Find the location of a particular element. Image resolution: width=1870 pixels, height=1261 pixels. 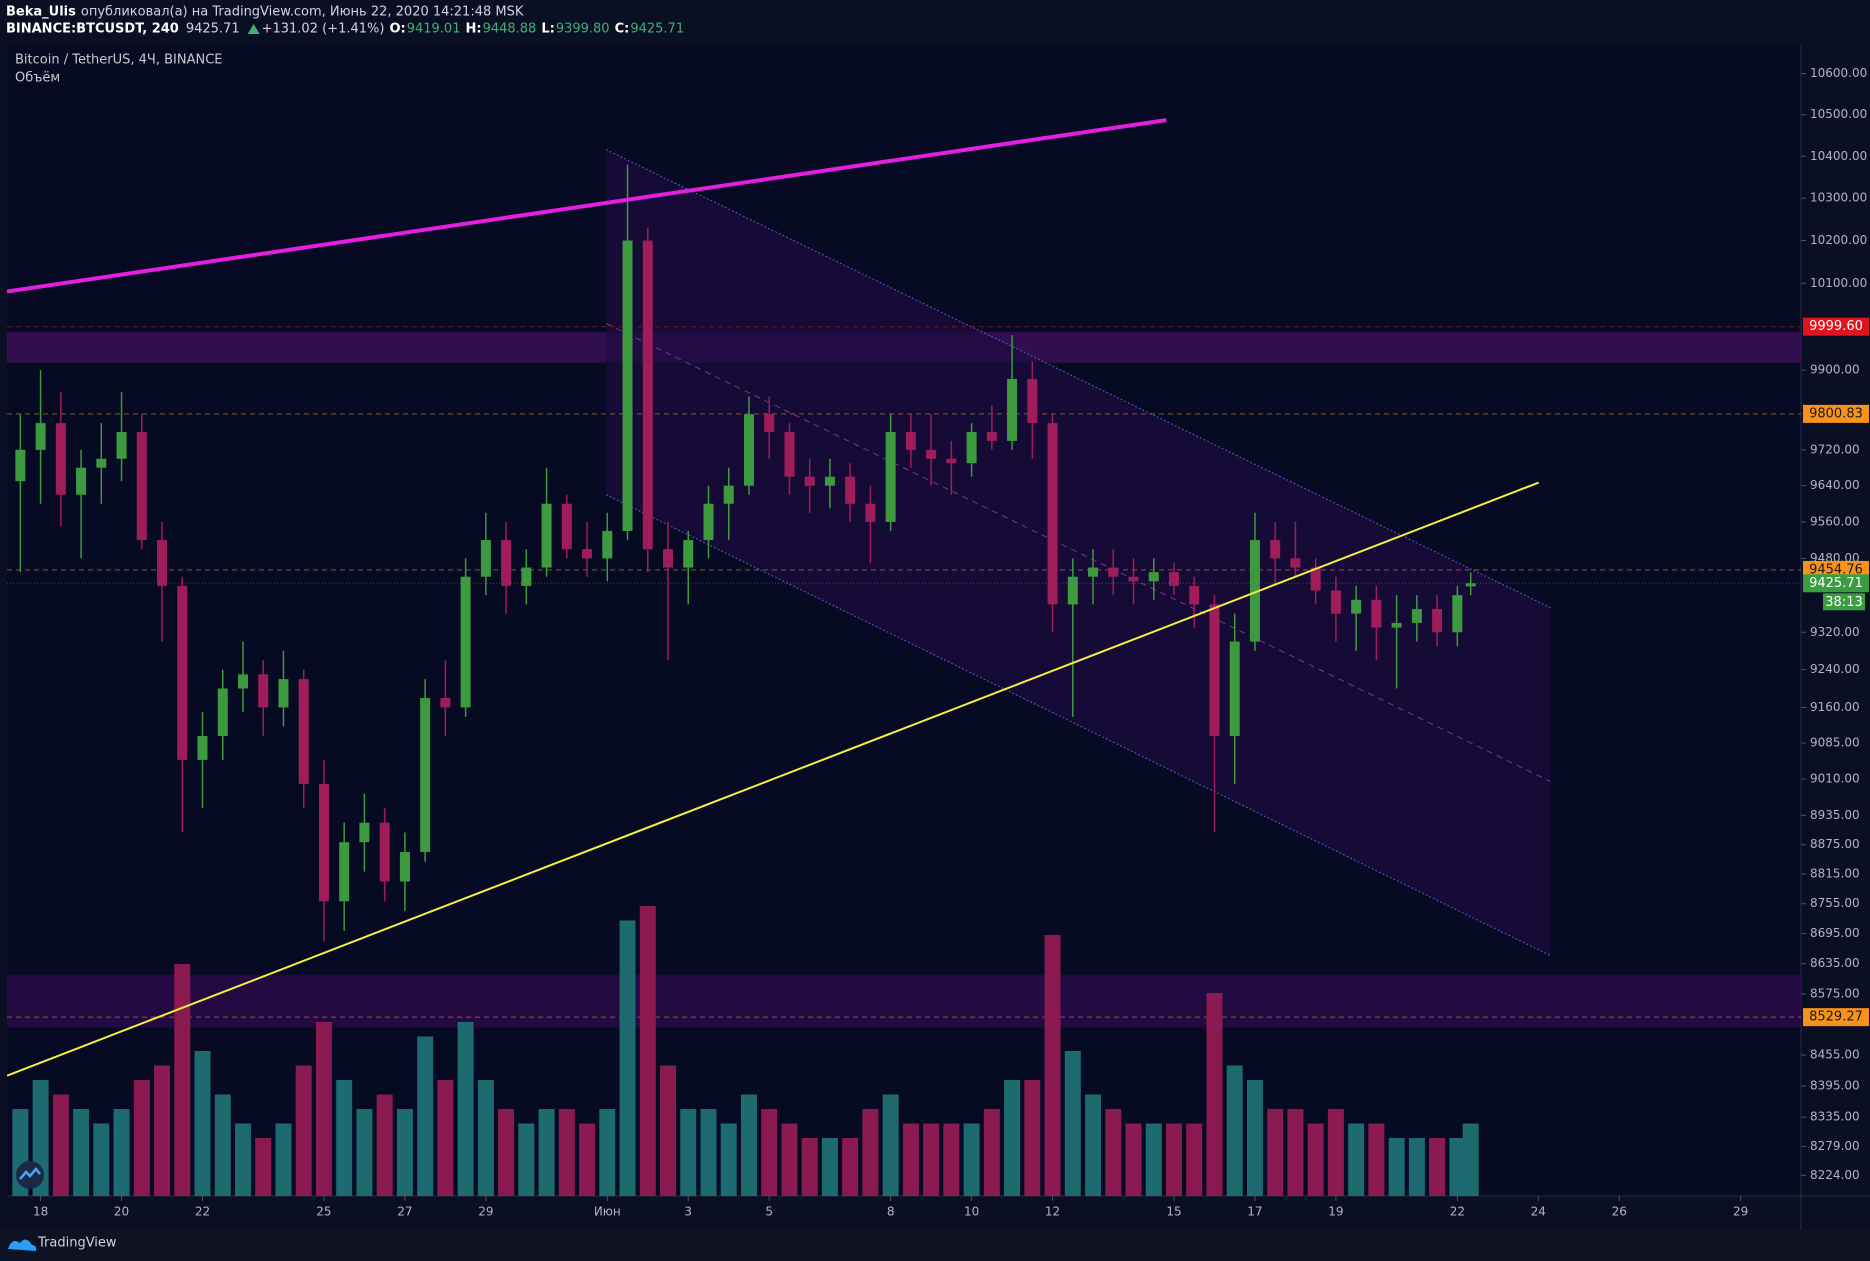

y-tick-label: 8935.00 is located at coordinates (1835, 815).